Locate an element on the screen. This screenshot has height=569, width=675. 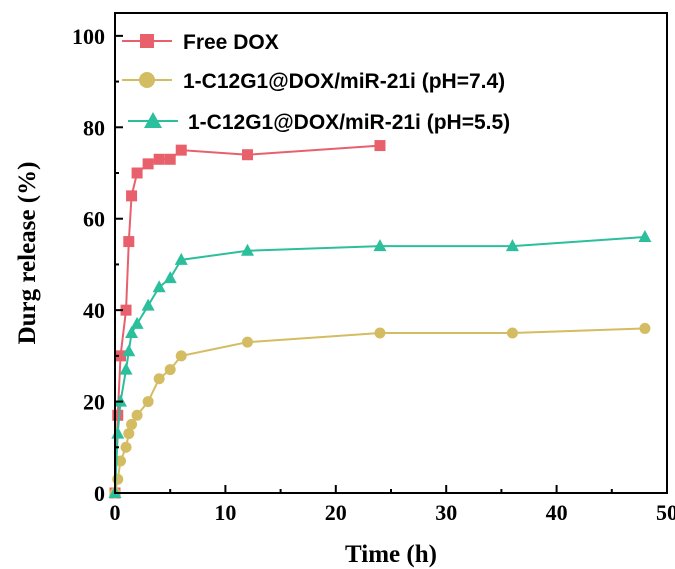
x-tick-label: 40 is located at coordinates (557, 512).